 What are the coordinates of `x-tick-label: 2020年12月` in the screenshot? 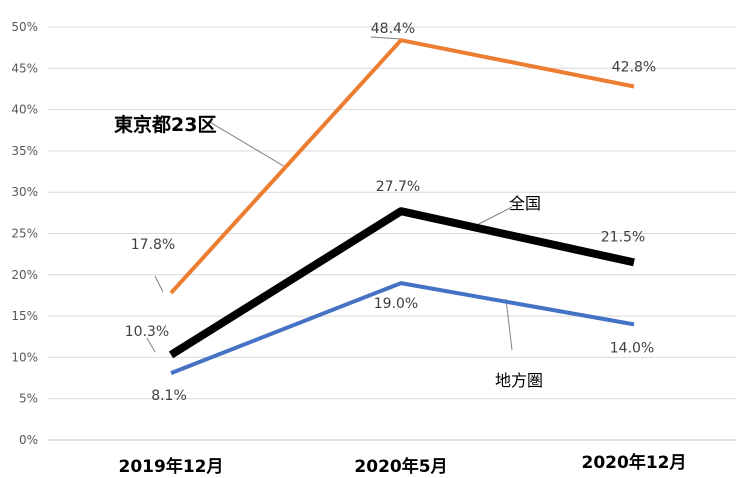 It's located at (634, 462).